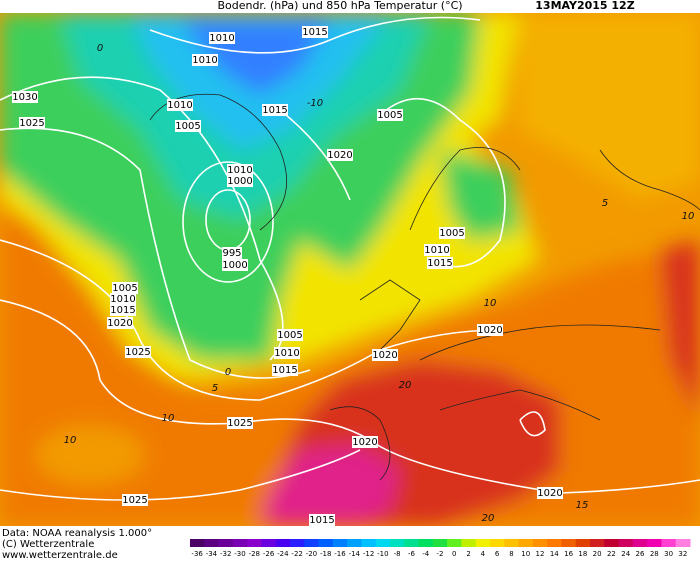 Image resolution: width=700 pixels, height=566 pixels. Describe the element at coordinates (234, 265) in the screenshot. I see `isobar-label: 1000` at that location.